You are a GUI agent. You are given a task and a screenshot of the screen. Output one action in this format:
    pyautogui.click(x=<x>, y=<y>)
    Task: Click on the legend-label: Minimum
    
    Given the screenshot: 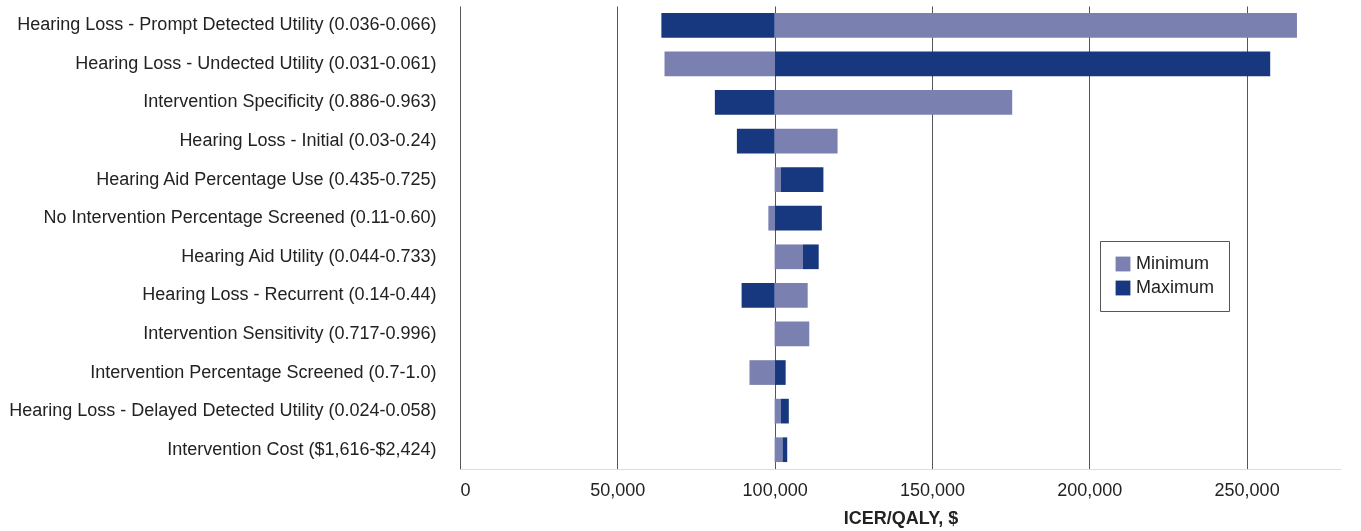 What is the action you would take?
    pyautogui.click(x=1173, y=263)
    